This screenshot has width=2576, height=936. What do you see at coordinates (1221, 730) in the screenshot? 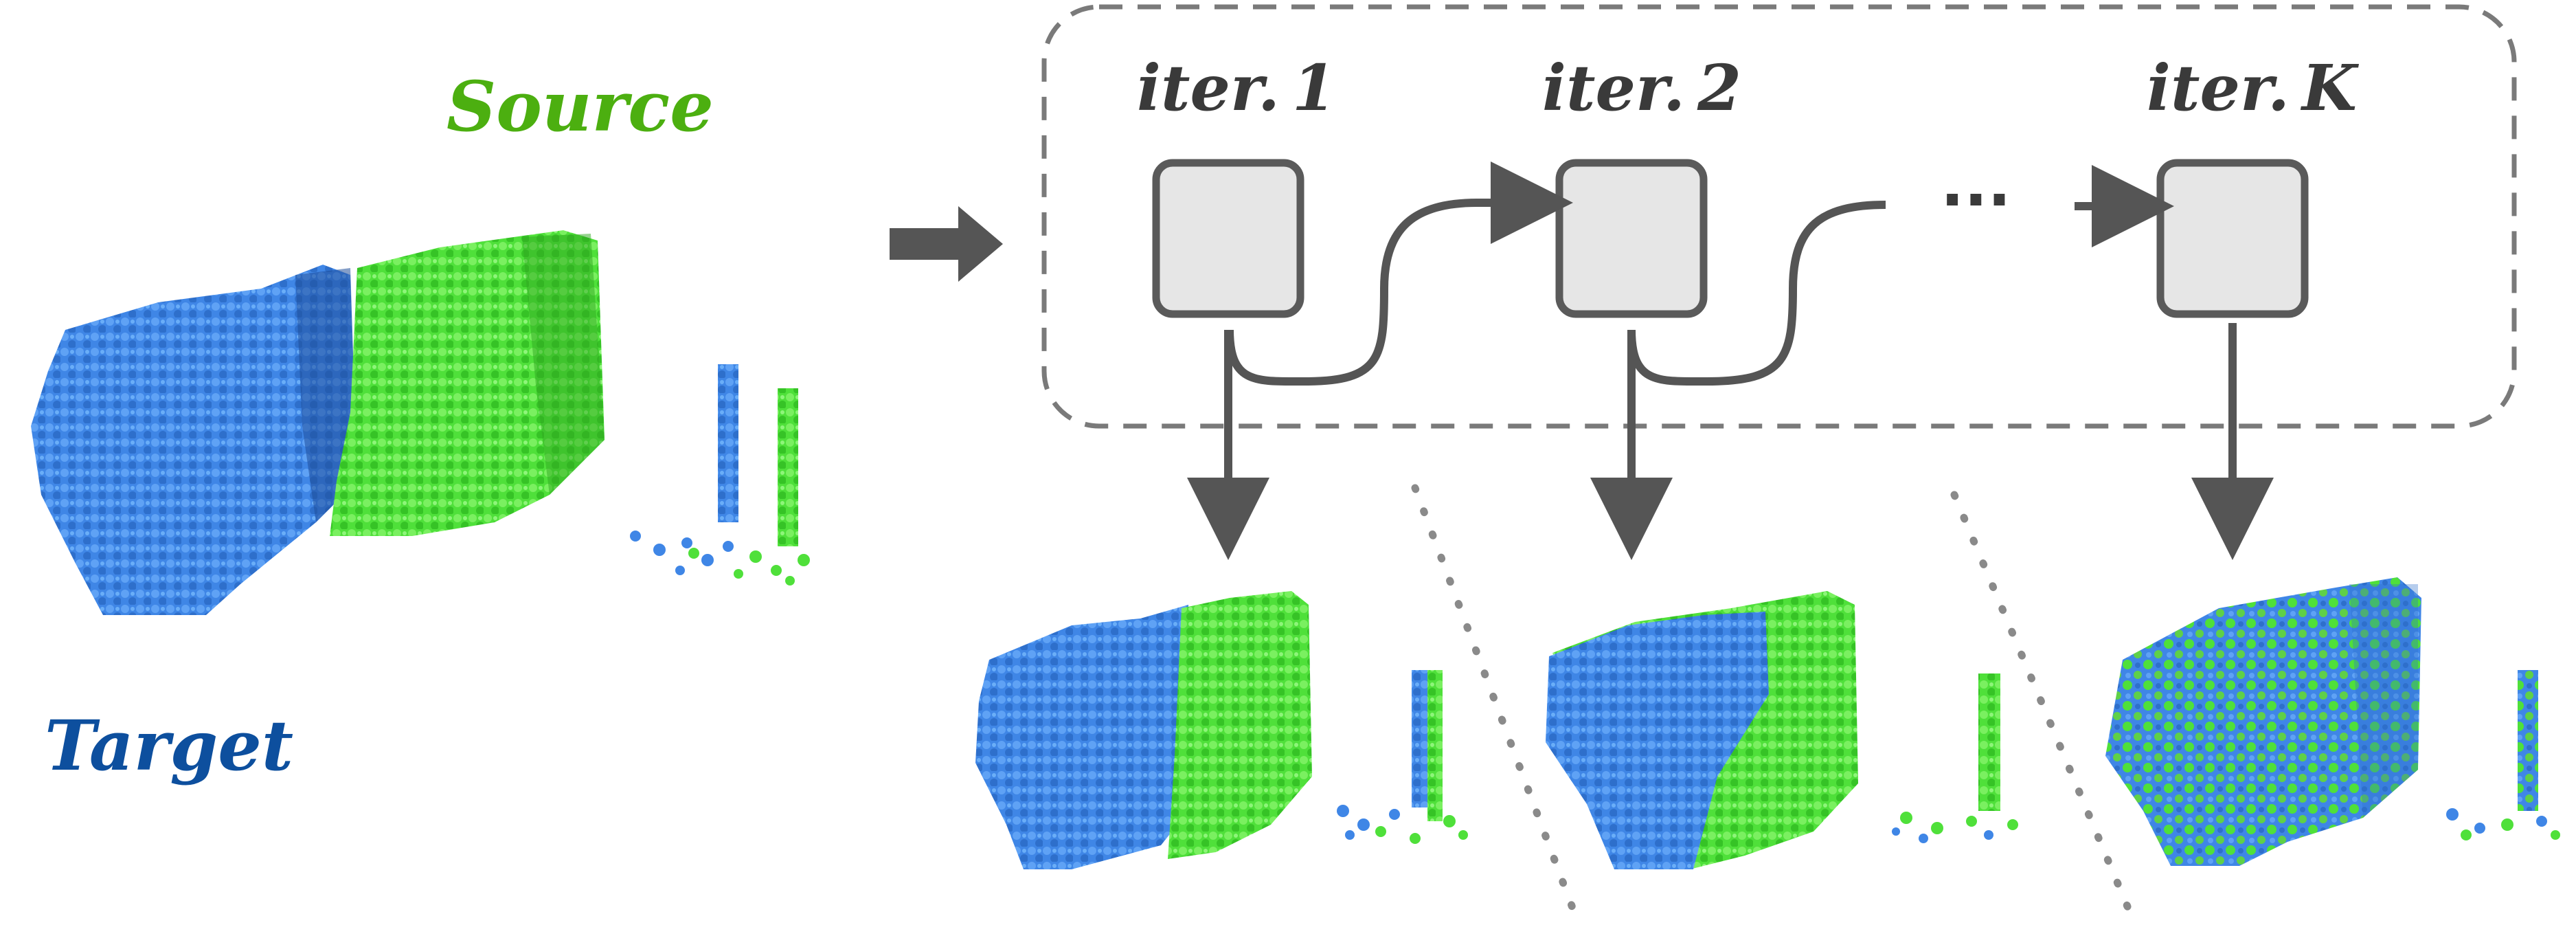
I see `iter-1-result-cloud` at bounding box center [1221, 730].